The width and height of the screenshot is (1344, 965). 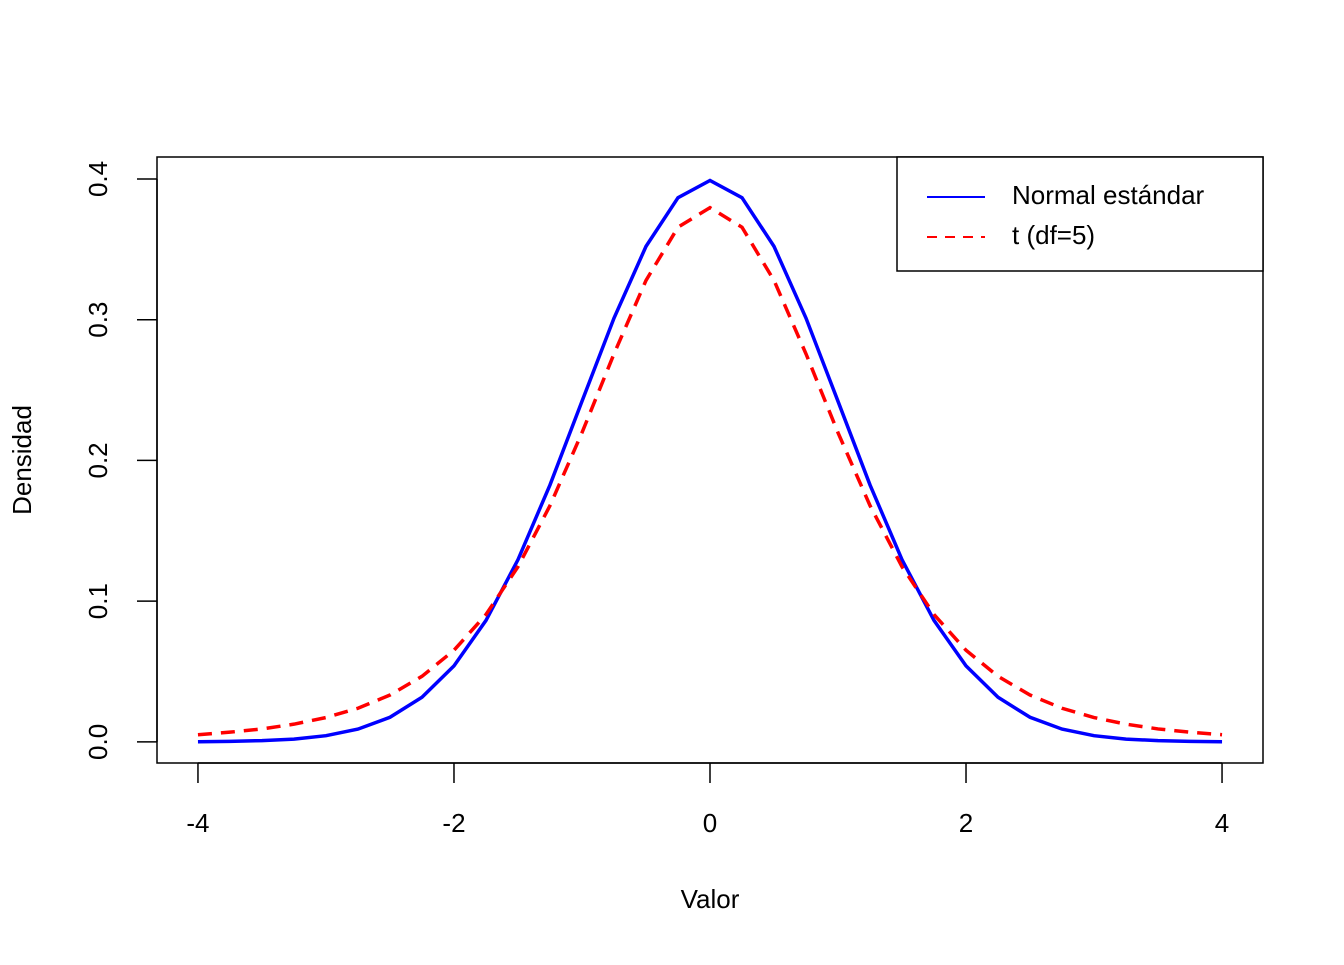 What do you see at coordinates (966, 823) in the screenshot?
I see `x-tick-label: 2` at bounding box center [966, 823].